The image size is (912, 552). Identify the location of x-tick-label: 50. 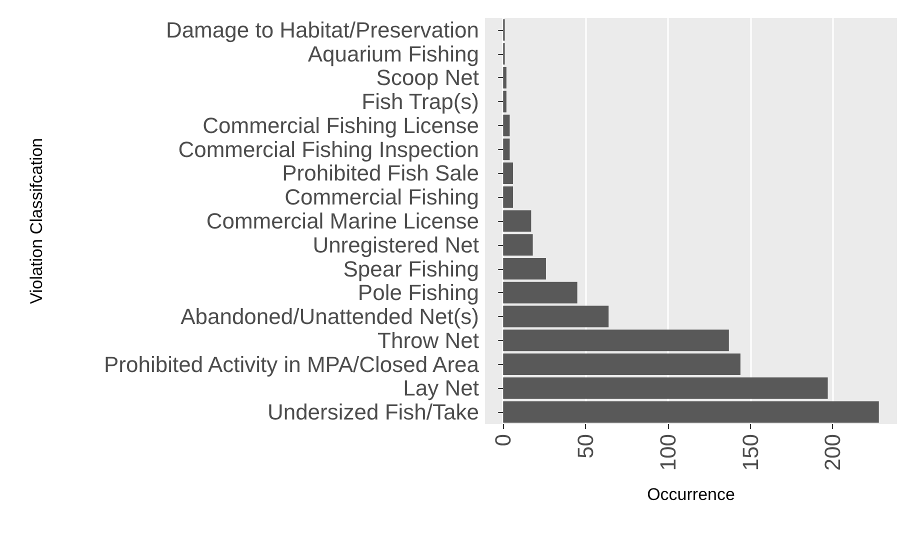
(585, 446).